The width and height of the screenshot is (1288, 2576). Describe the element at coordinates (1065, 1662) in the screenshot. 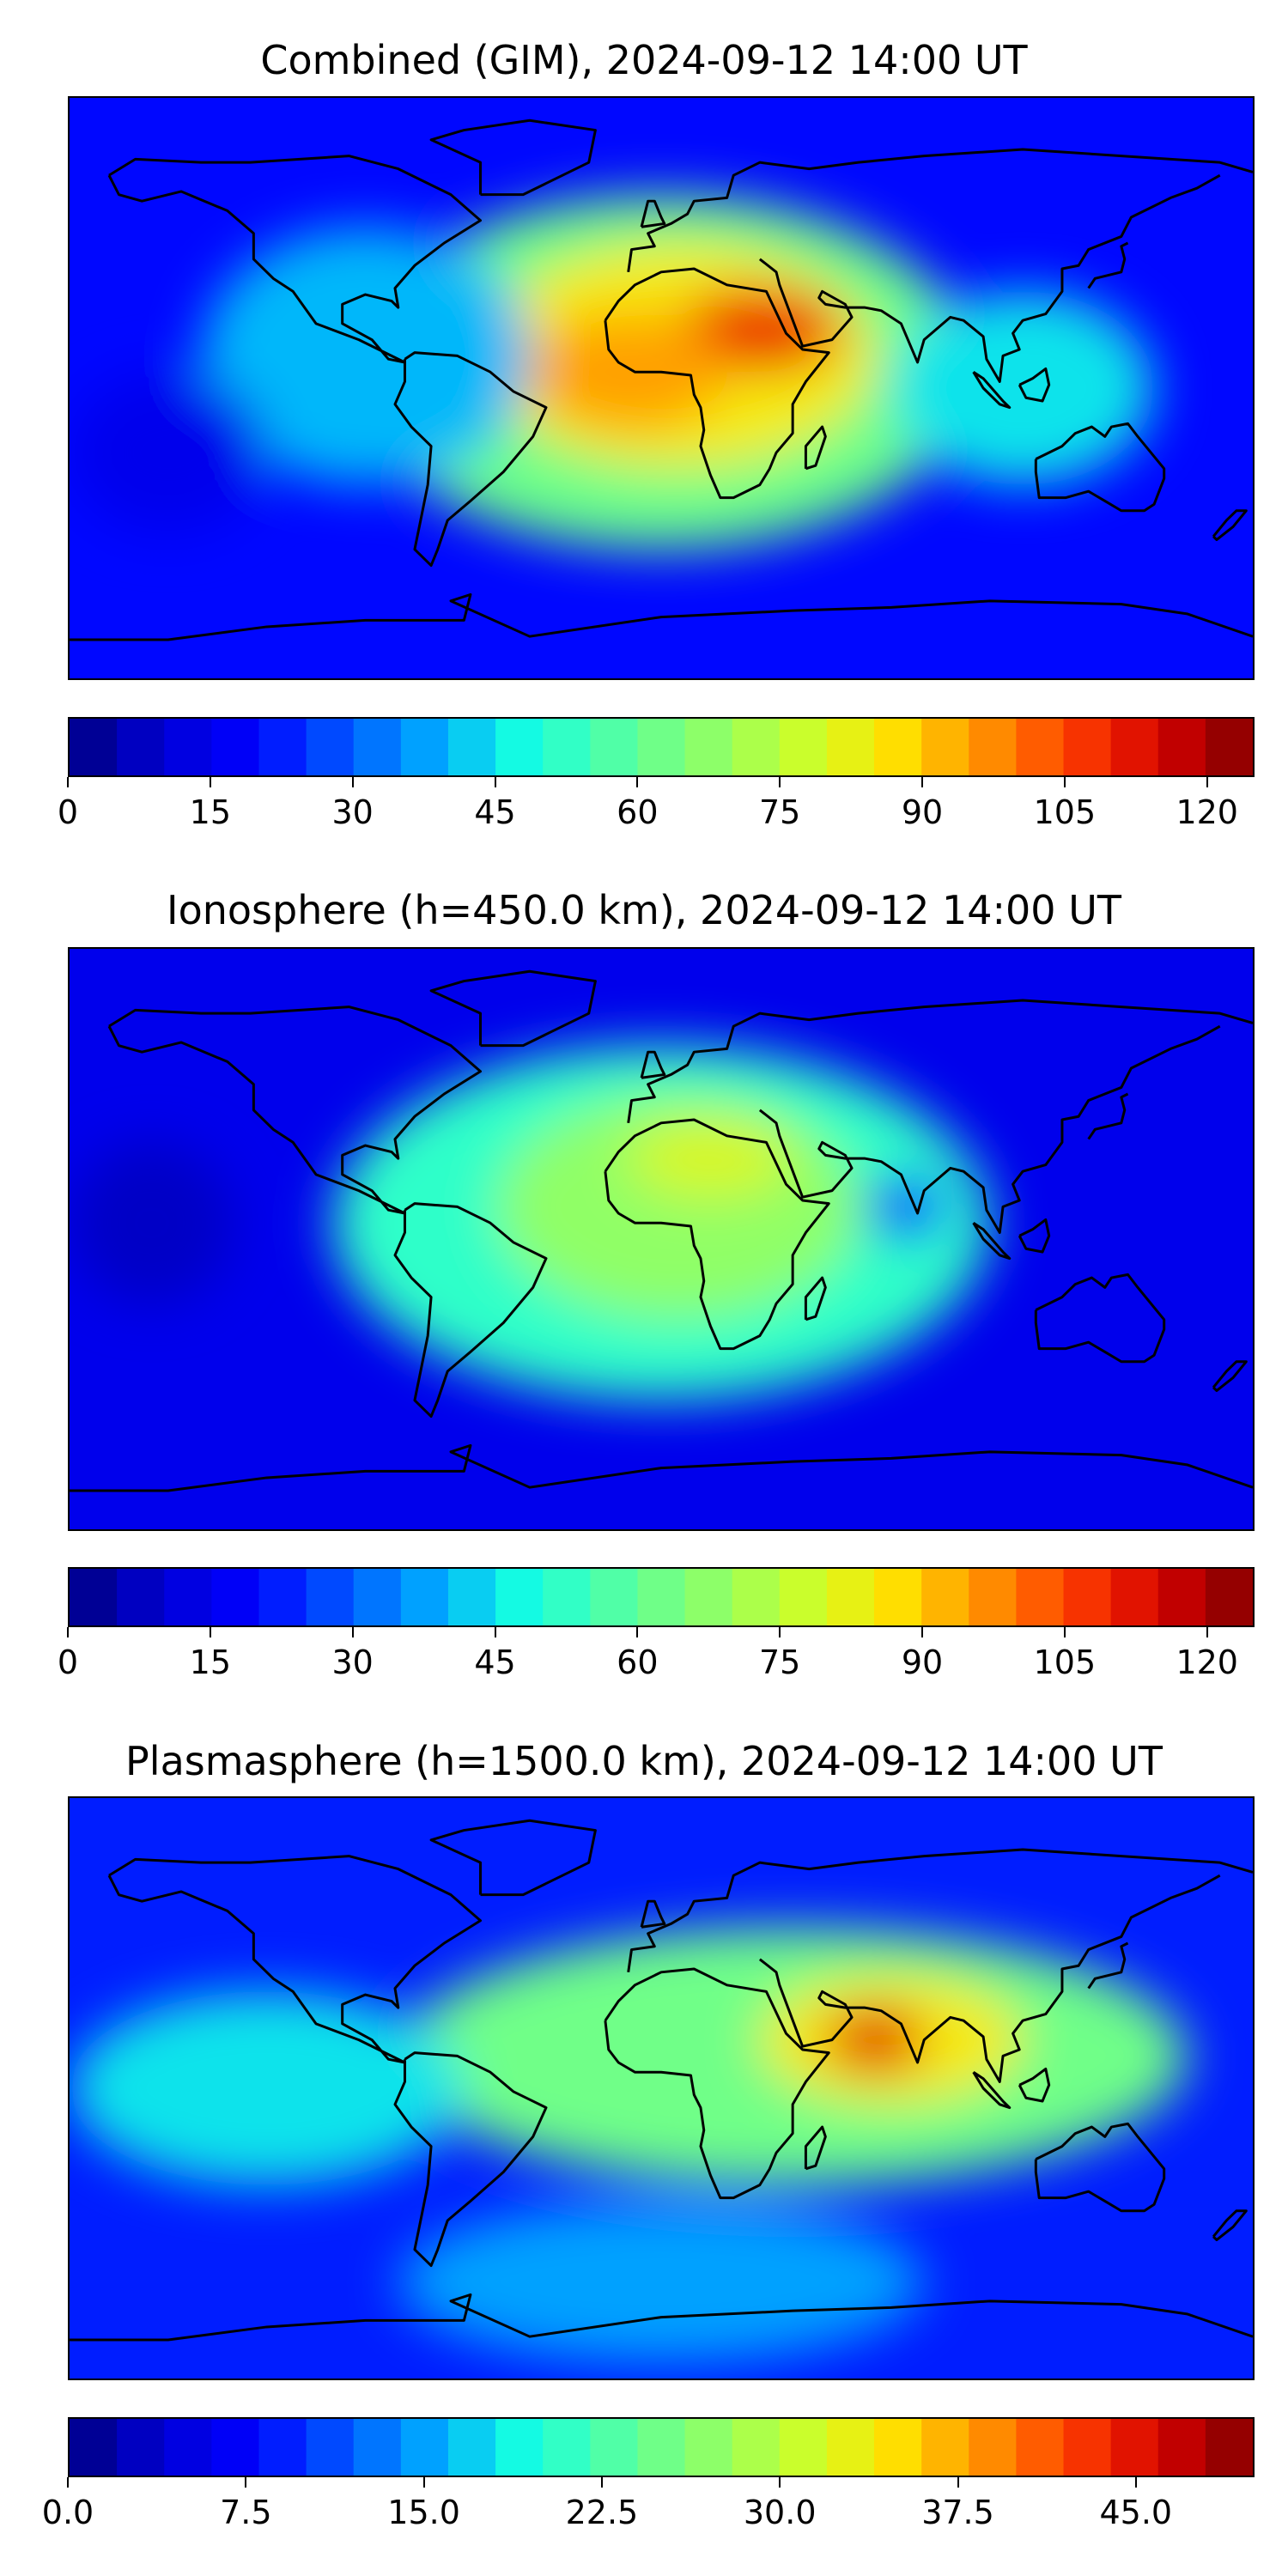

I see `colorbar-tick-label: 105` at that location.